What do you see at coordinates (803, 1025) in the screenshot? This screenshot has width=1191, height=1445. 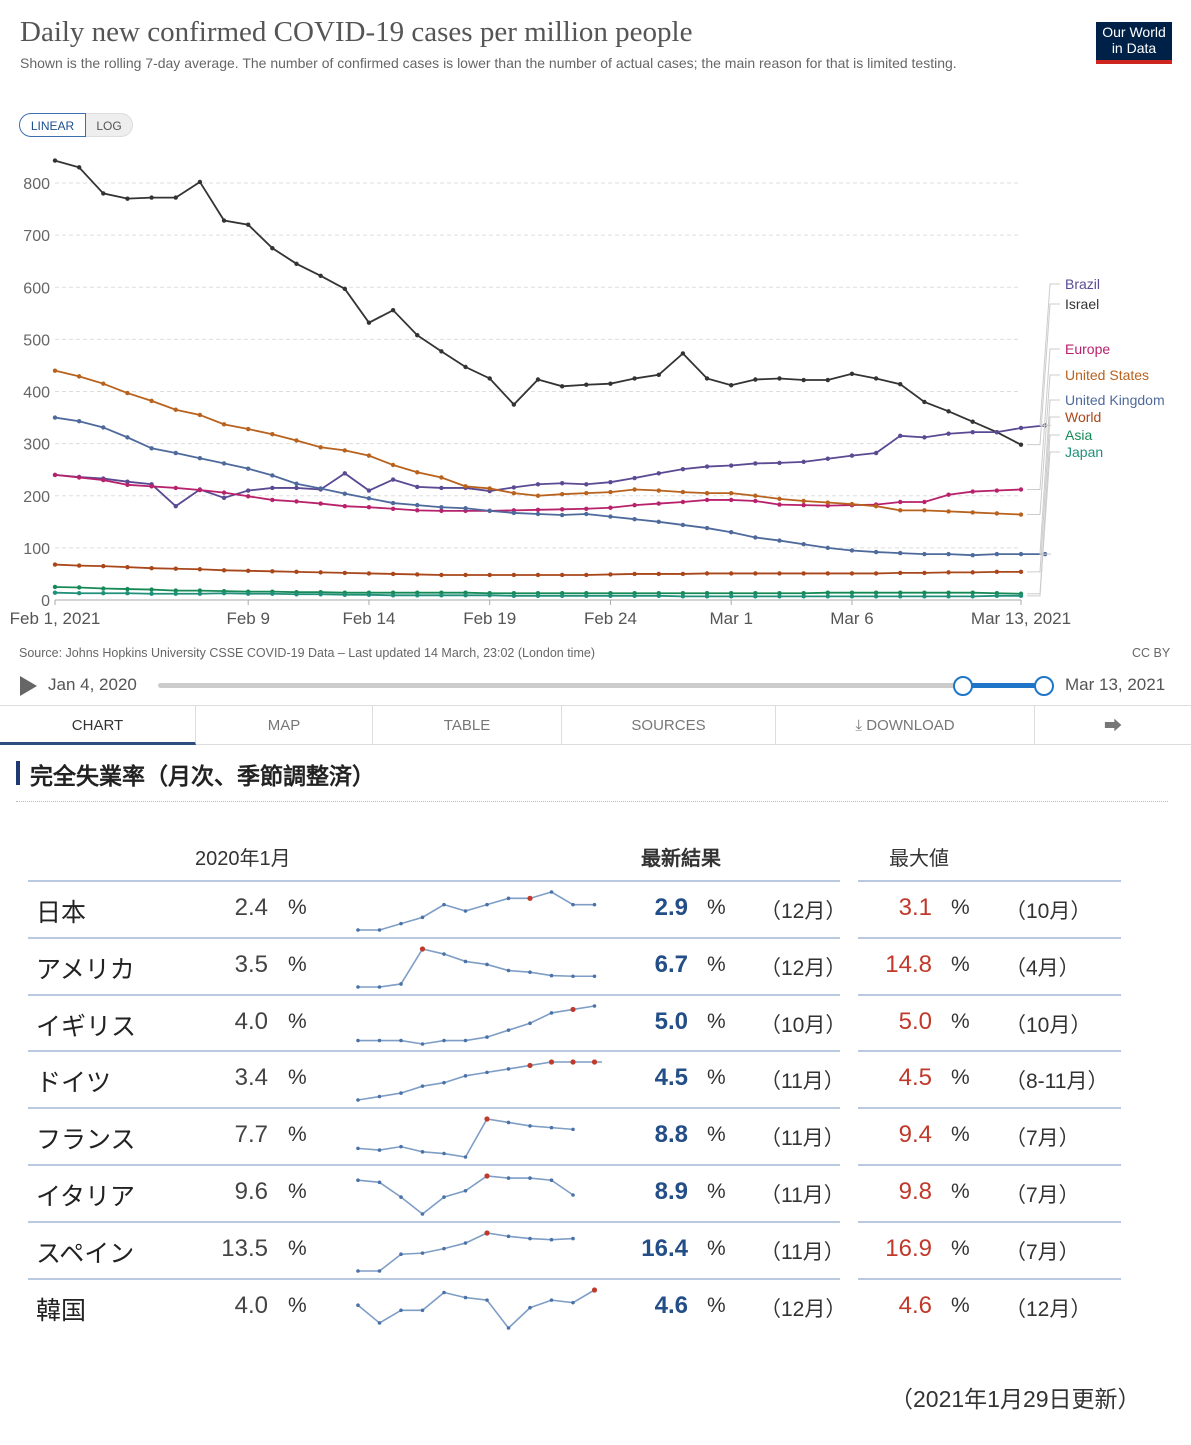 I see `latest-month: （10月）` at bounding box center [803, 1025].